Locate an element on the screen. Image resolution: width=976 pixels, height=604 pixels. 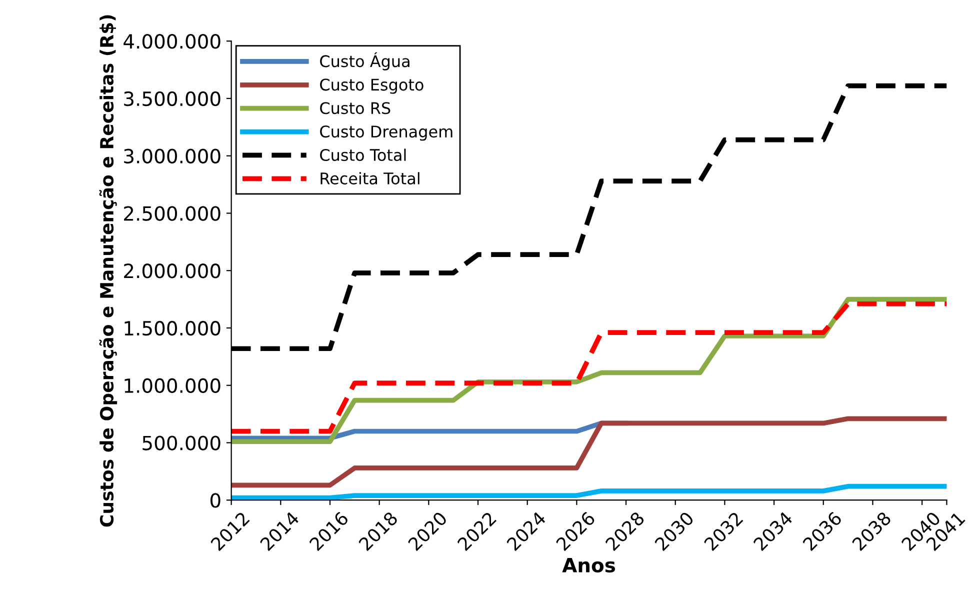
y-tick-label: 500.000 is located at coordinates (181, 443).